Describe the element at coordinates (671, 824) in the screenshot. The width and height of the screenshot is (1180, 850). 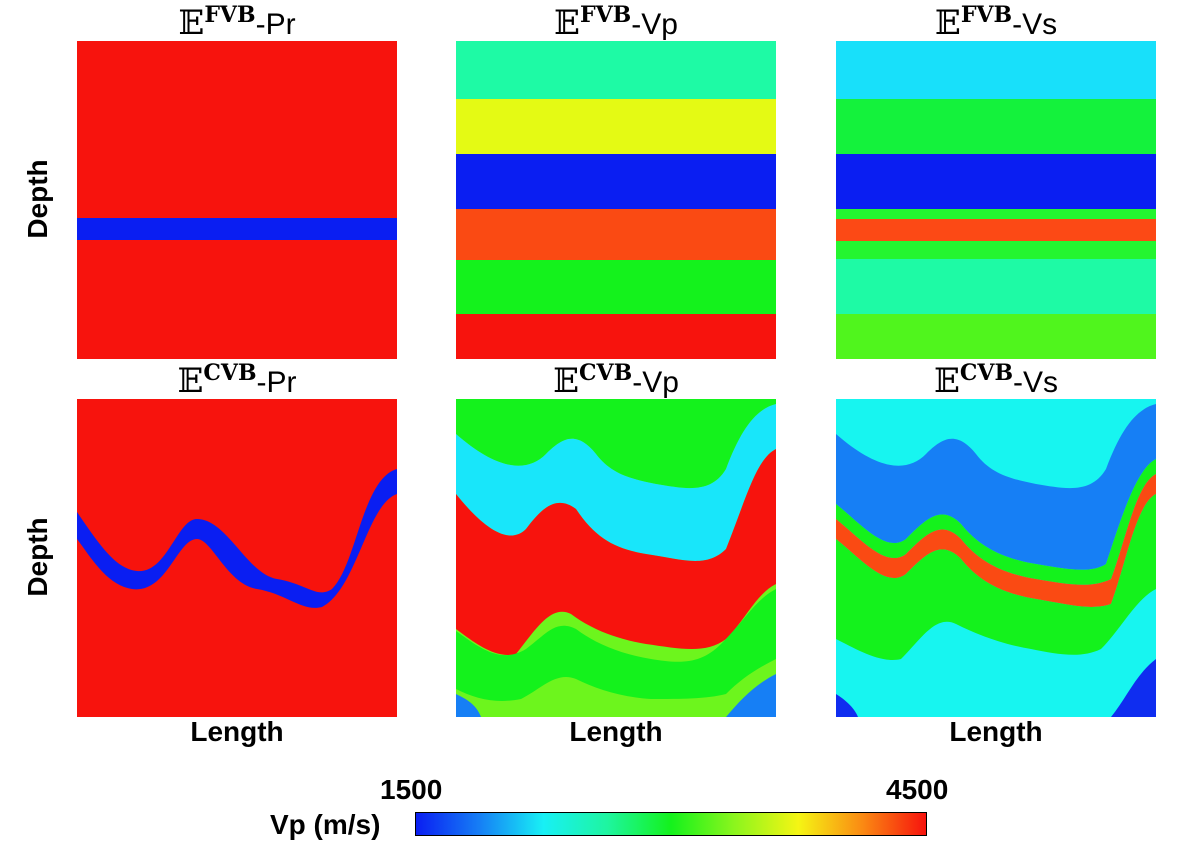
I see `colorbar` at that location.